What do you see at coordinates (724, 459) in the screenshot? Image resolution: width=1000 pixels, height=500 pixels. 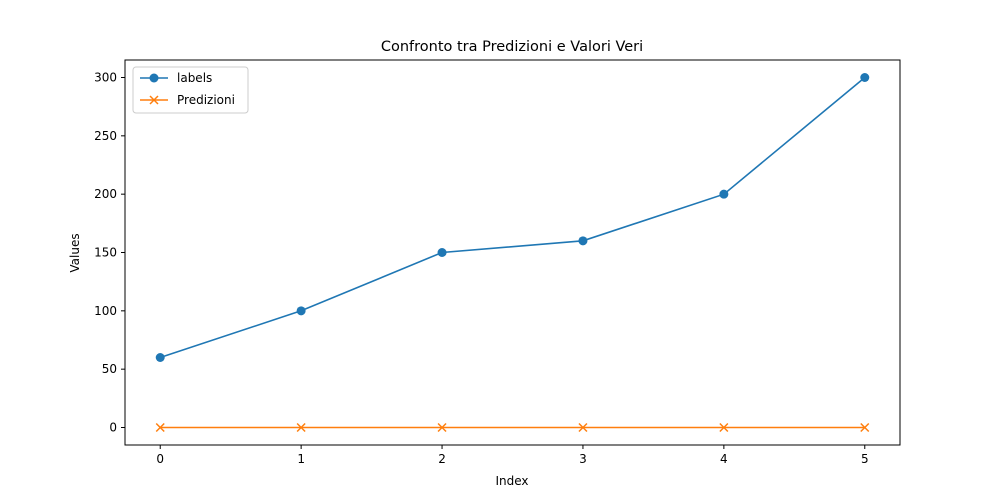 I see `x-tick-label: 4` at bounding box center [724, 459].